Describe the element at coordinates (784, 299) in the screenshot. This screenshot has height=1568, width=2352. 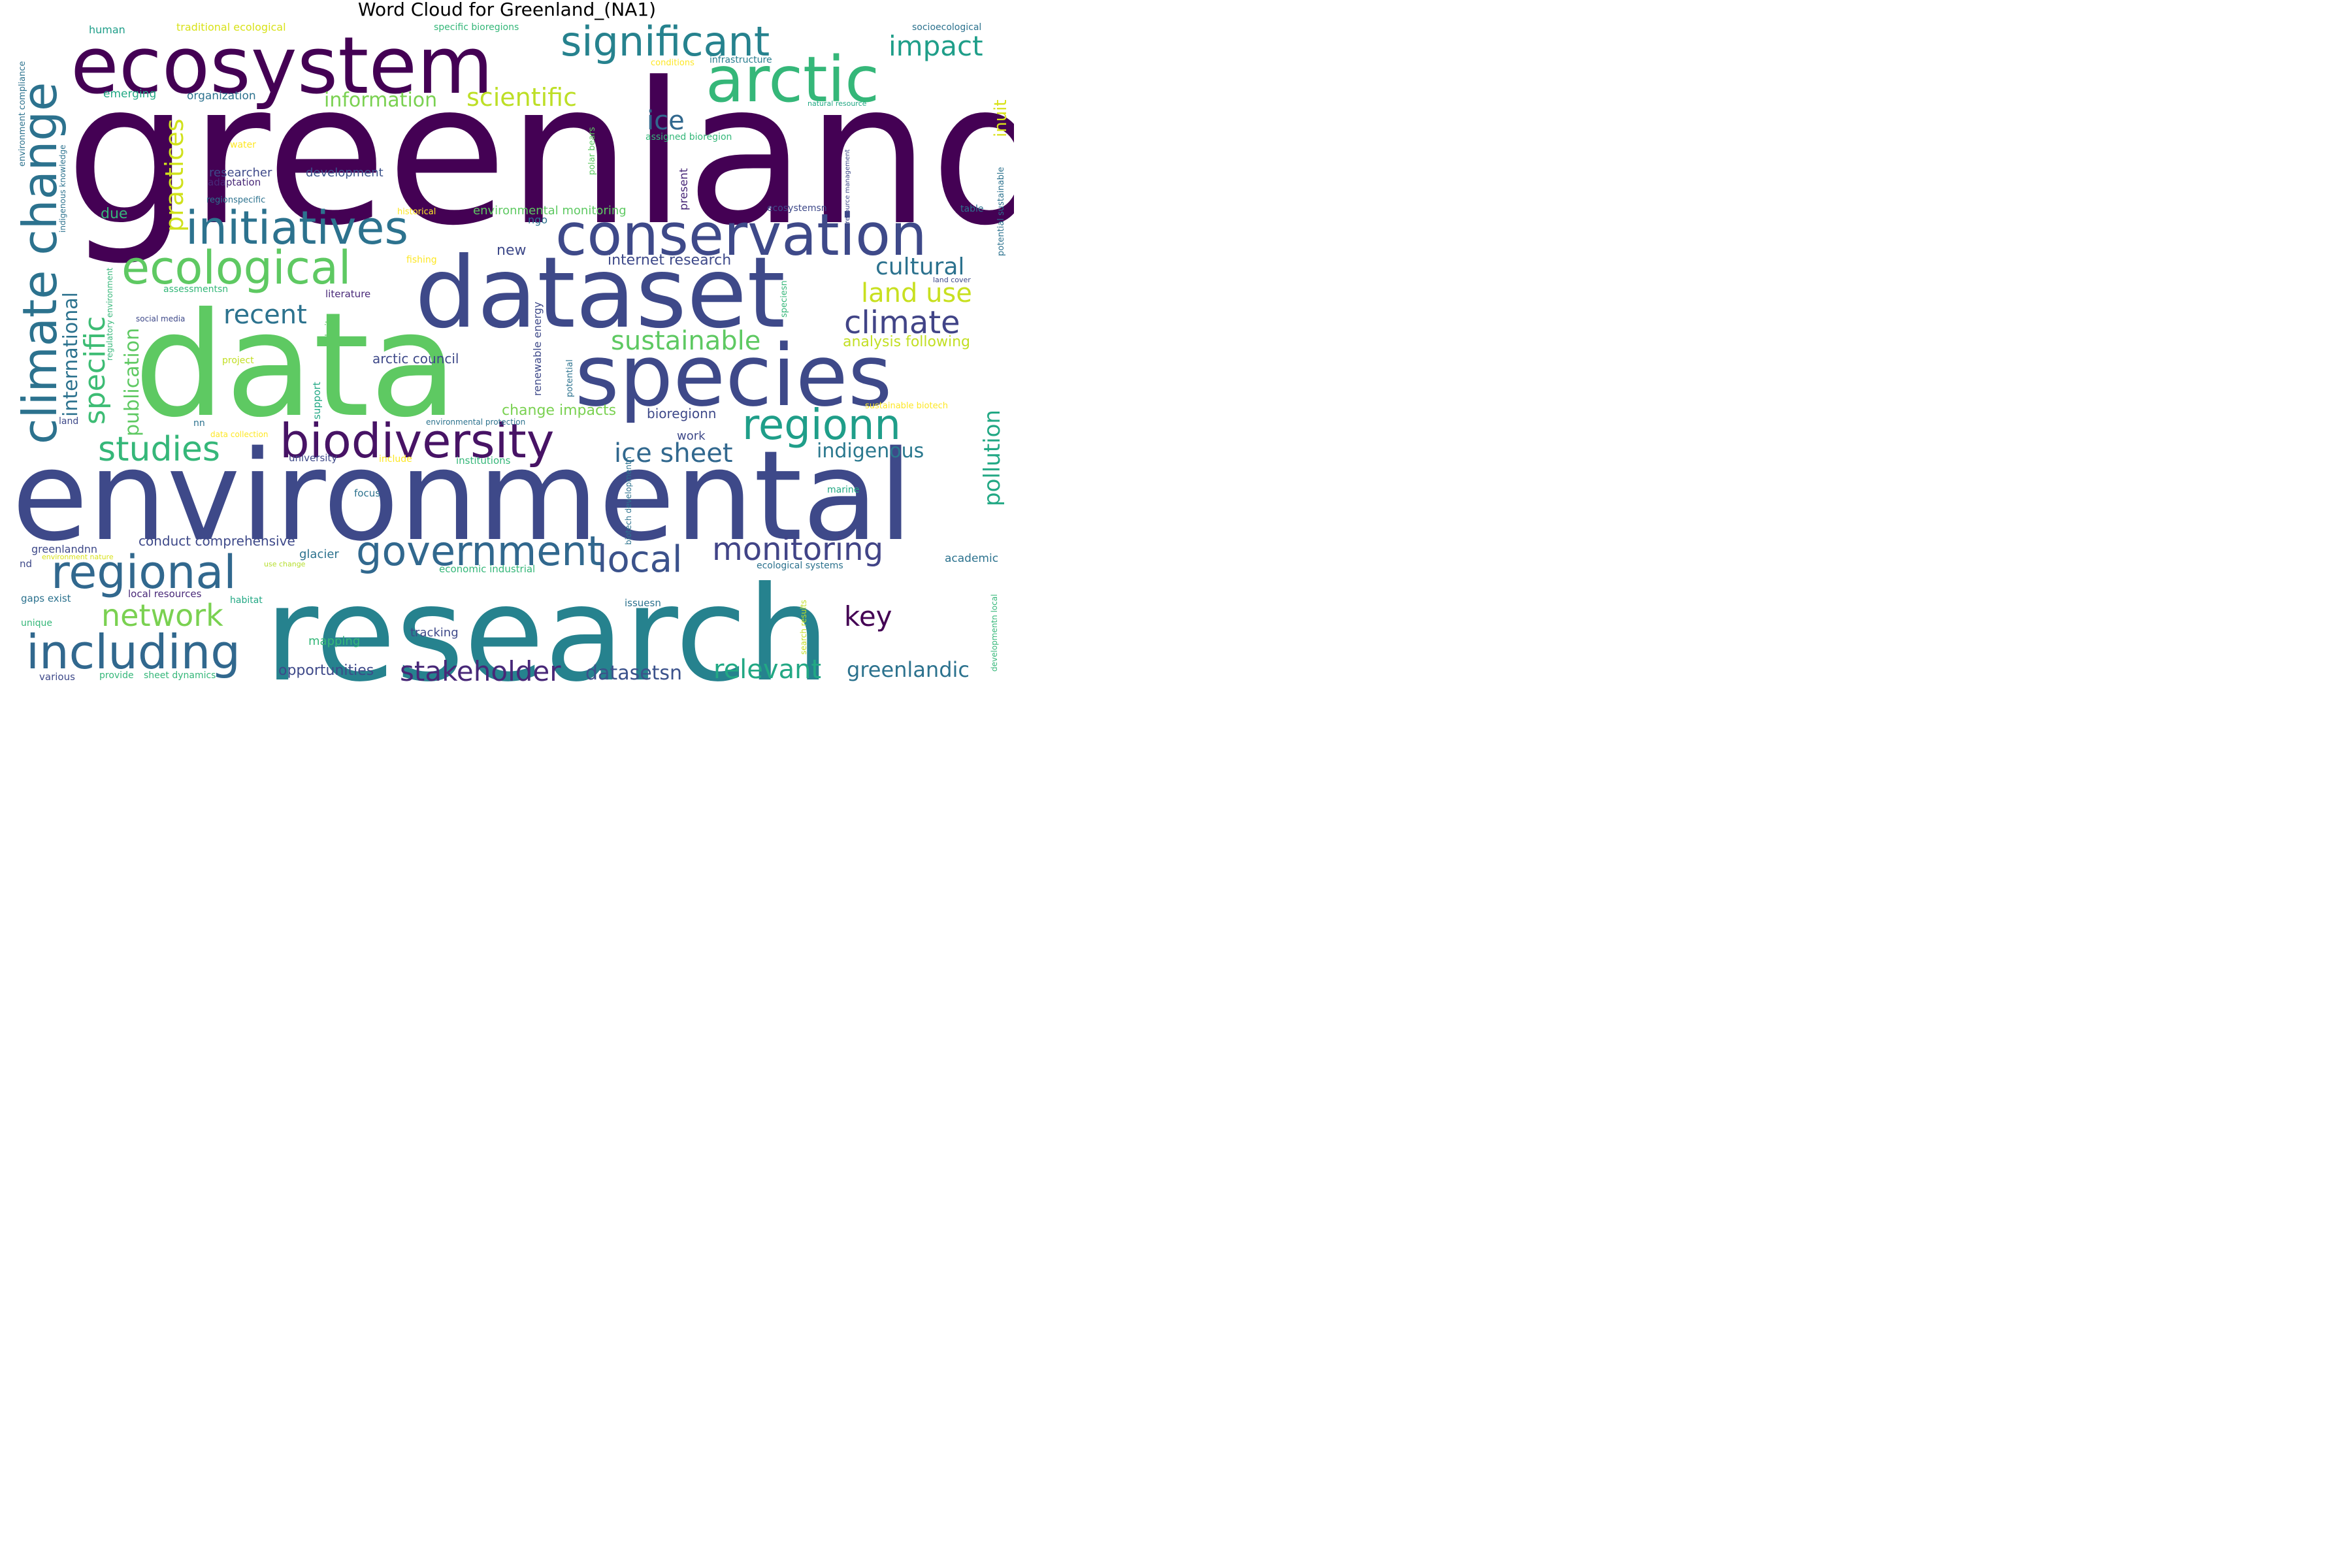
I see `word-speciesn: speciesn` at that location.